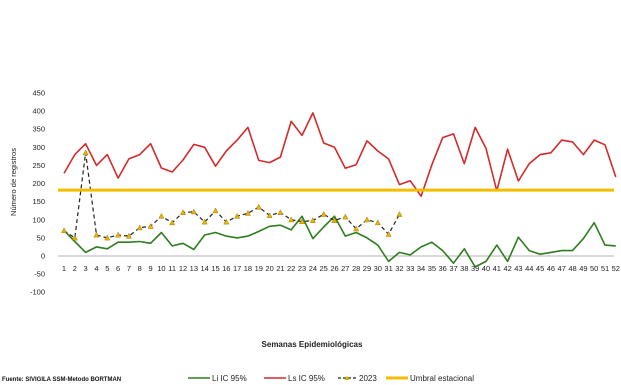 The width and height of the screenshot is (621, 385). What do you see at coordinates (368, 378) in the screenshot?
I see `legend-label-2023: 2023` at bounding box center [368, 378].